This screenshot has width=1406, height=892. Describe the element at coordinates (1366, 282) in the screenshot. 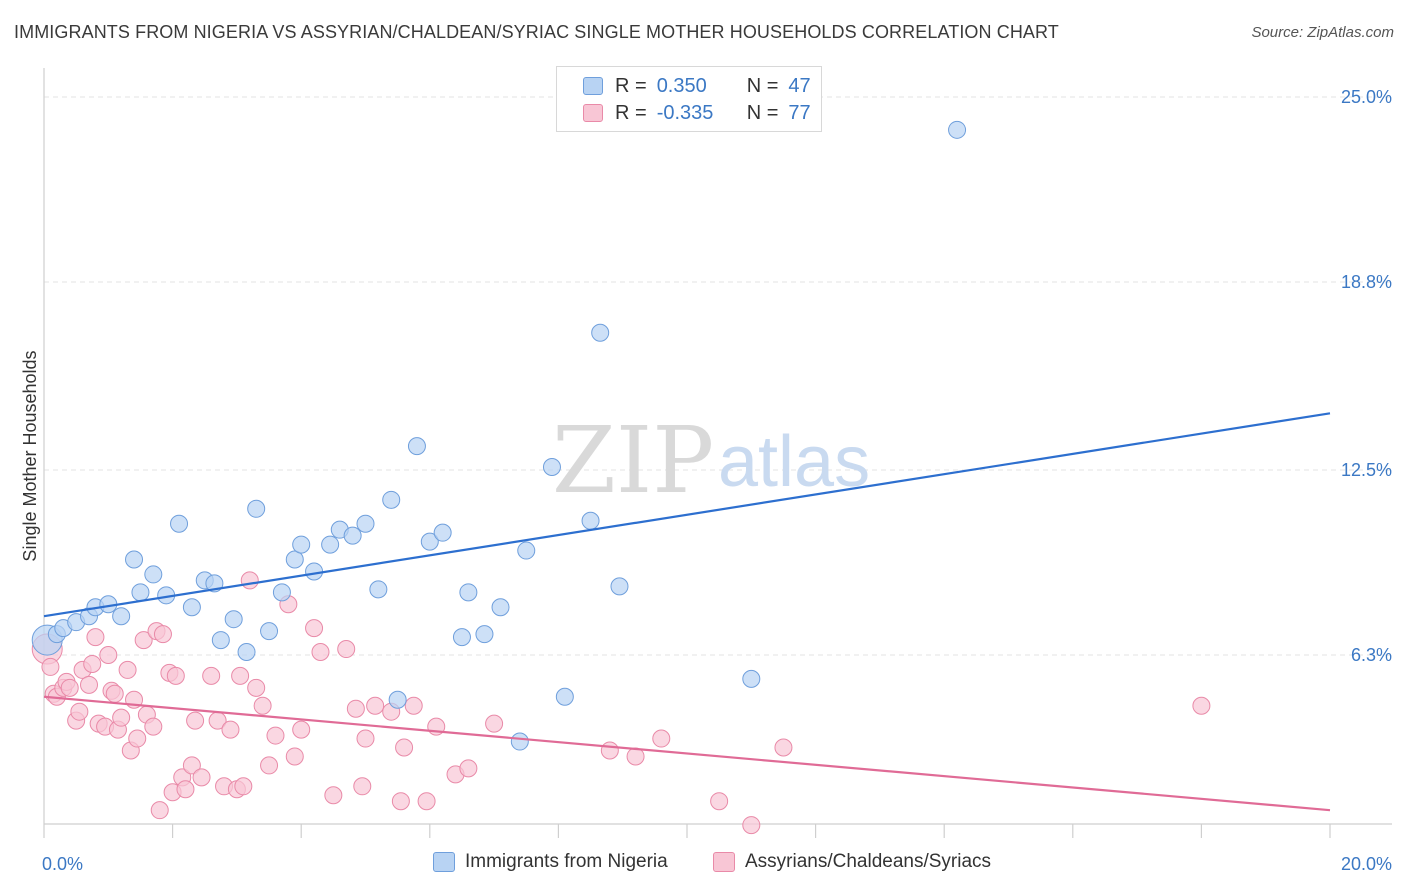

I see `y-tick-label: 18.8%` at that location.